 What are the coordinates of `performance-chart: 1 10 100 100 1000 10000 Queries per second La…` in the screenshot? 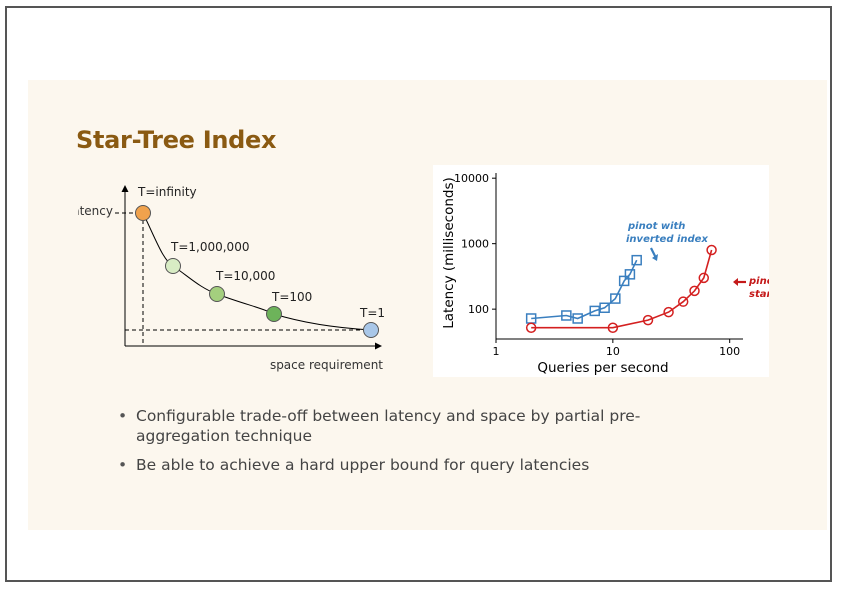 It's located at (601, 271).